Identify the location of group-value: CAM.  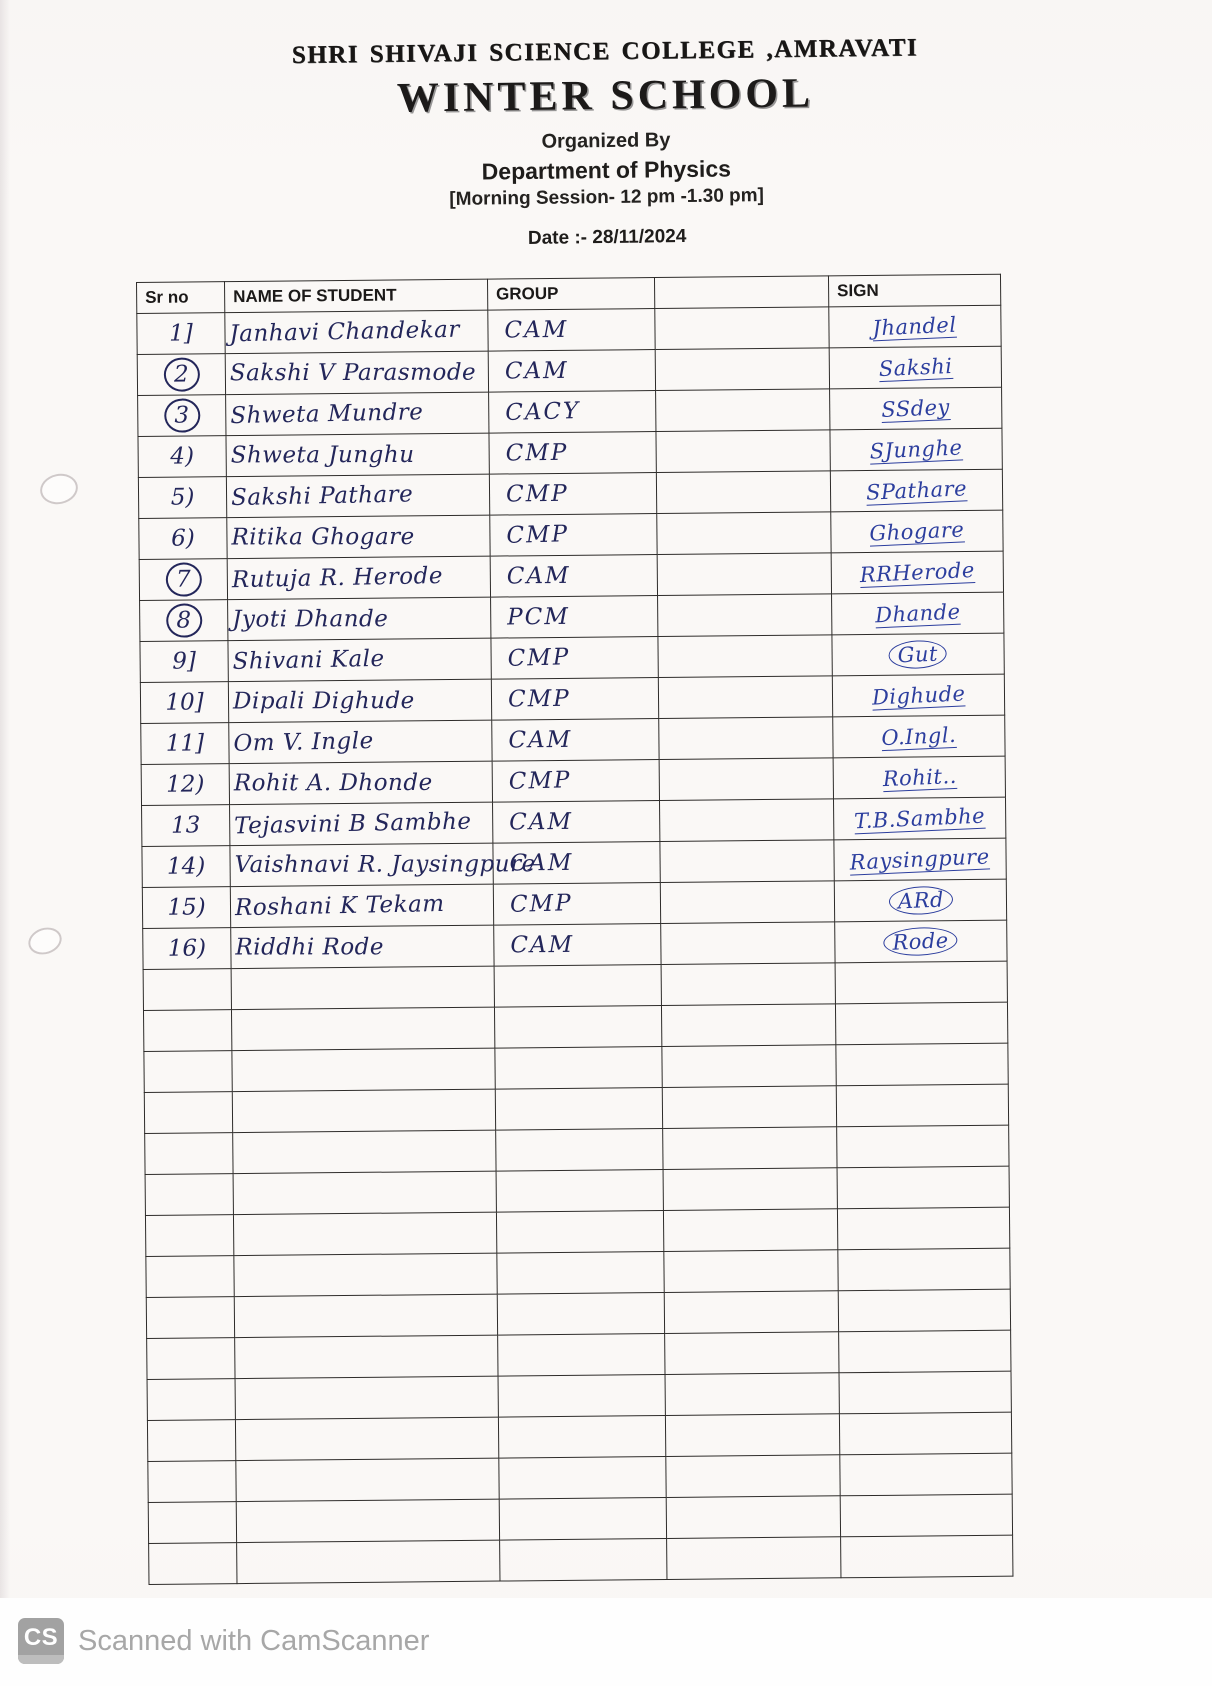
(542, 945).